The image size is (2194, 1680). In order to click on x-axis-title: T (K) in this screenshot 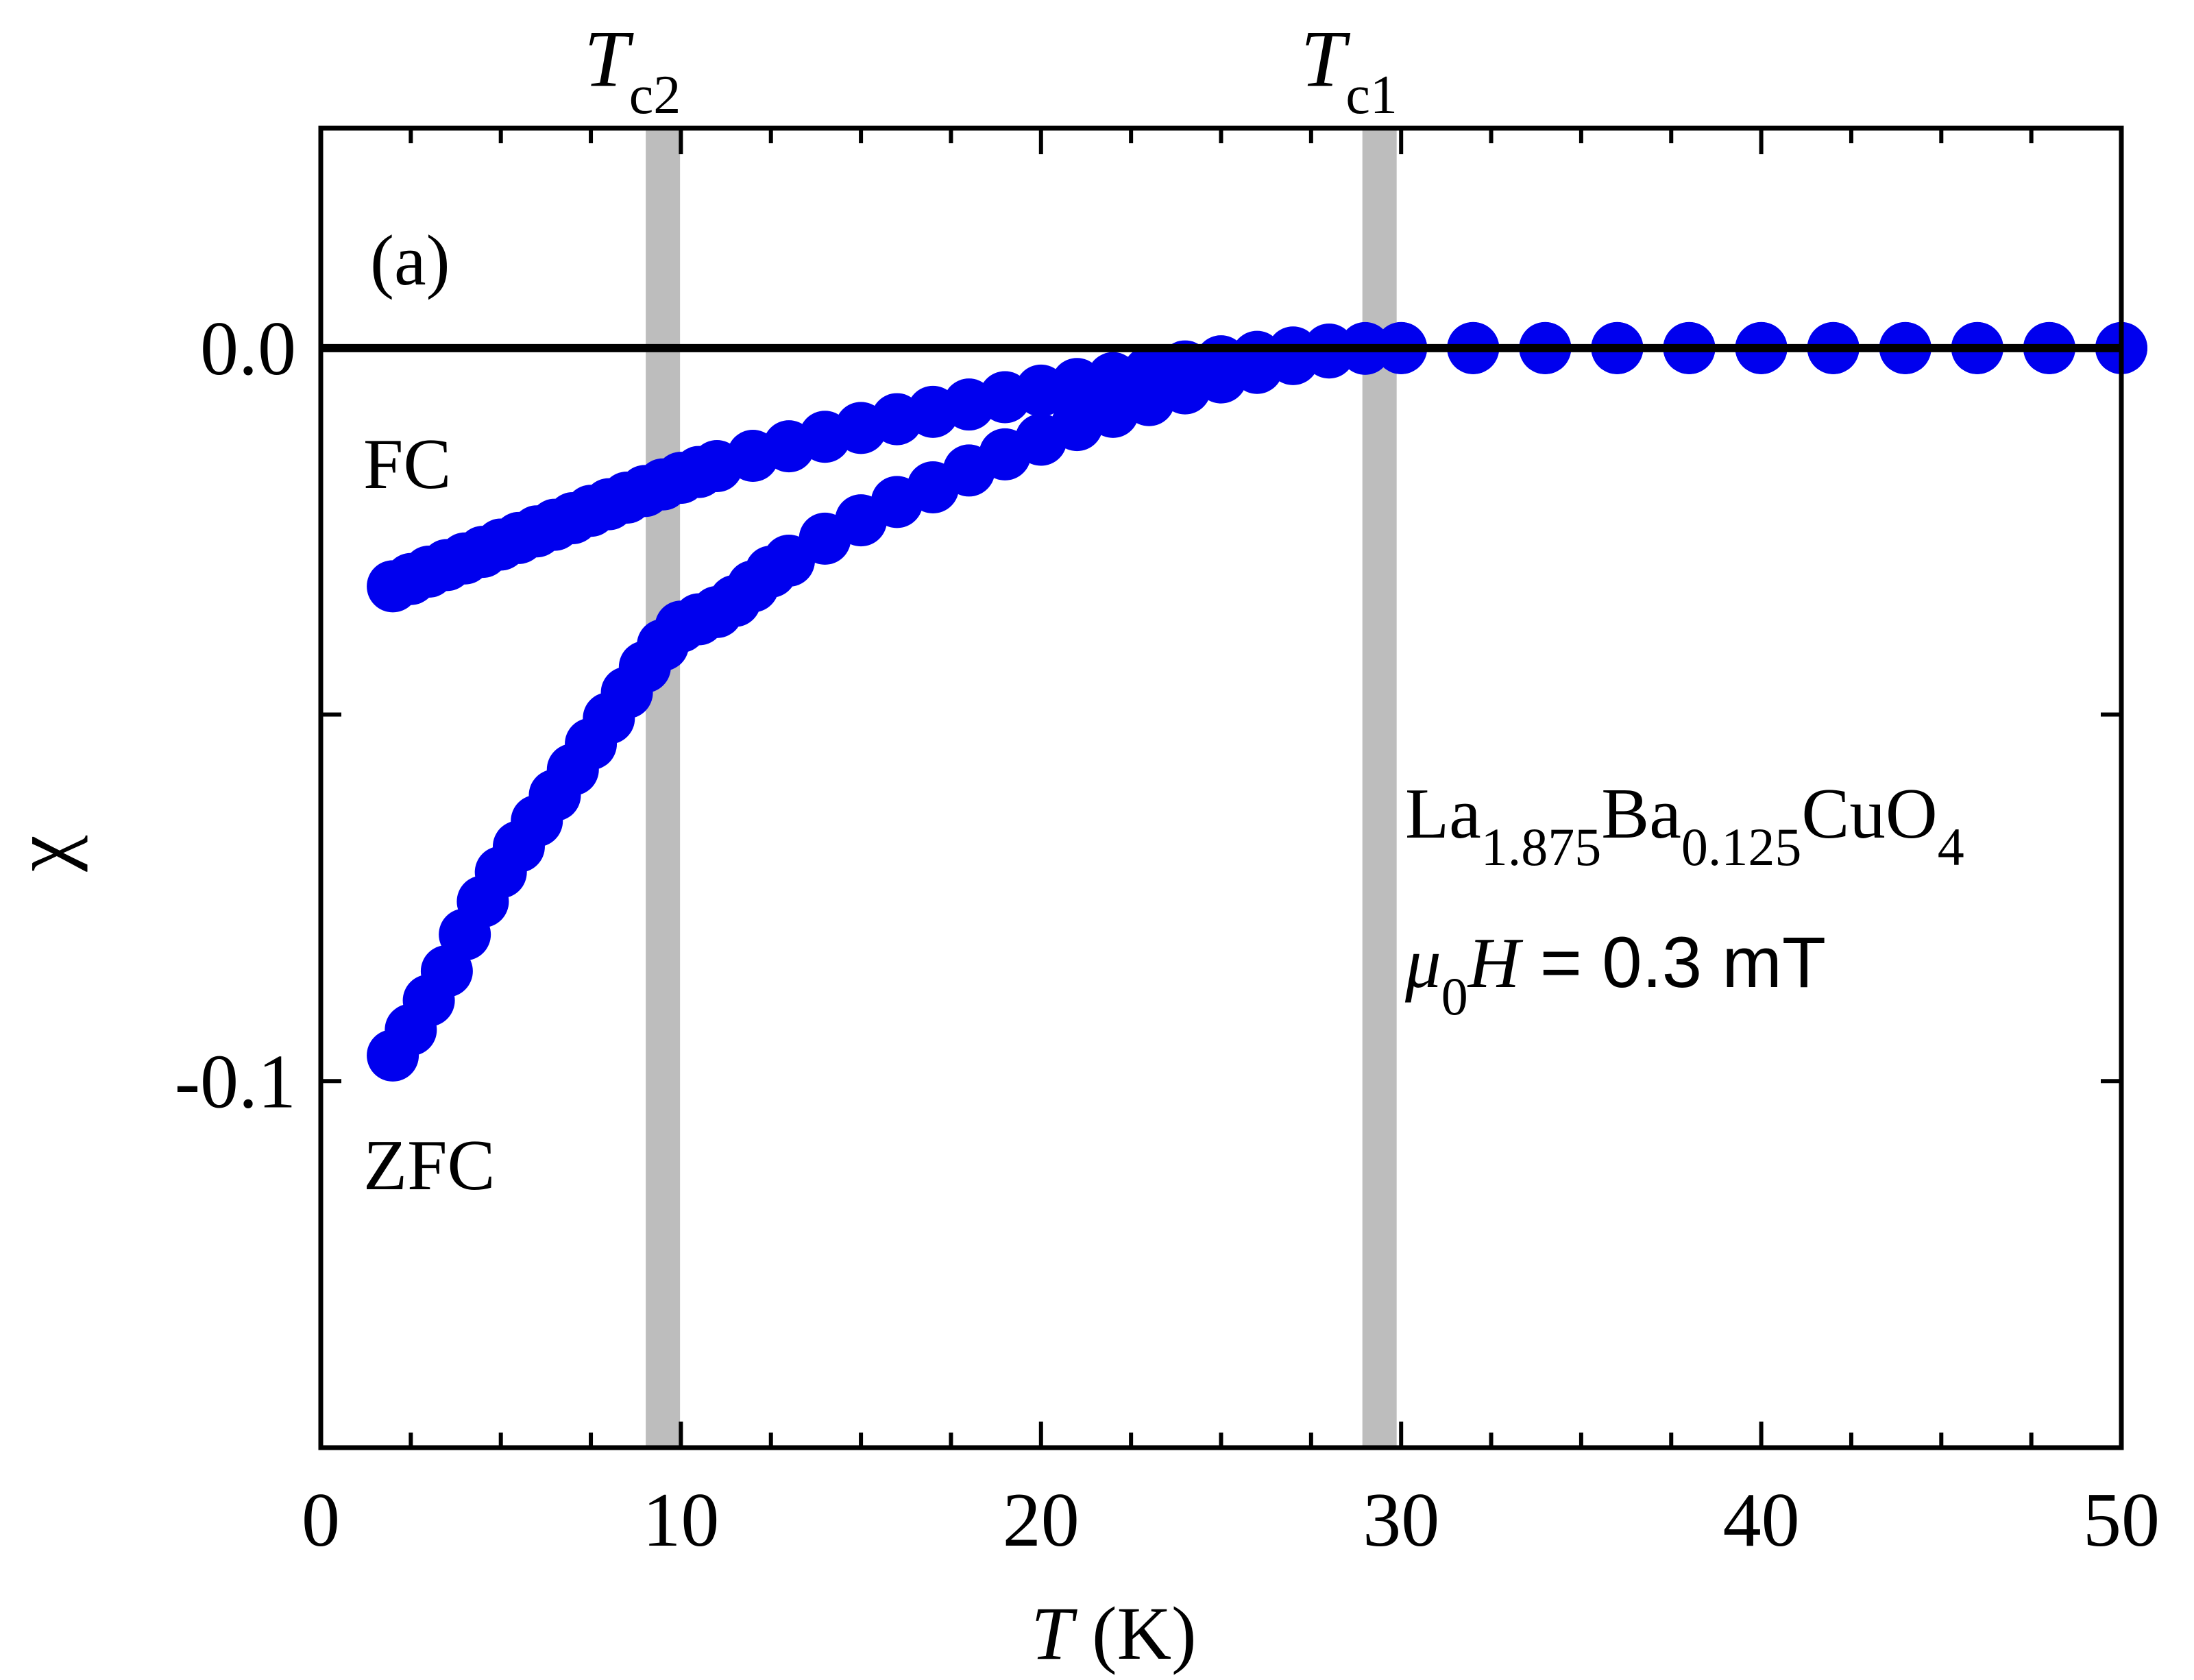, I will do `click(1114, 1633)`.